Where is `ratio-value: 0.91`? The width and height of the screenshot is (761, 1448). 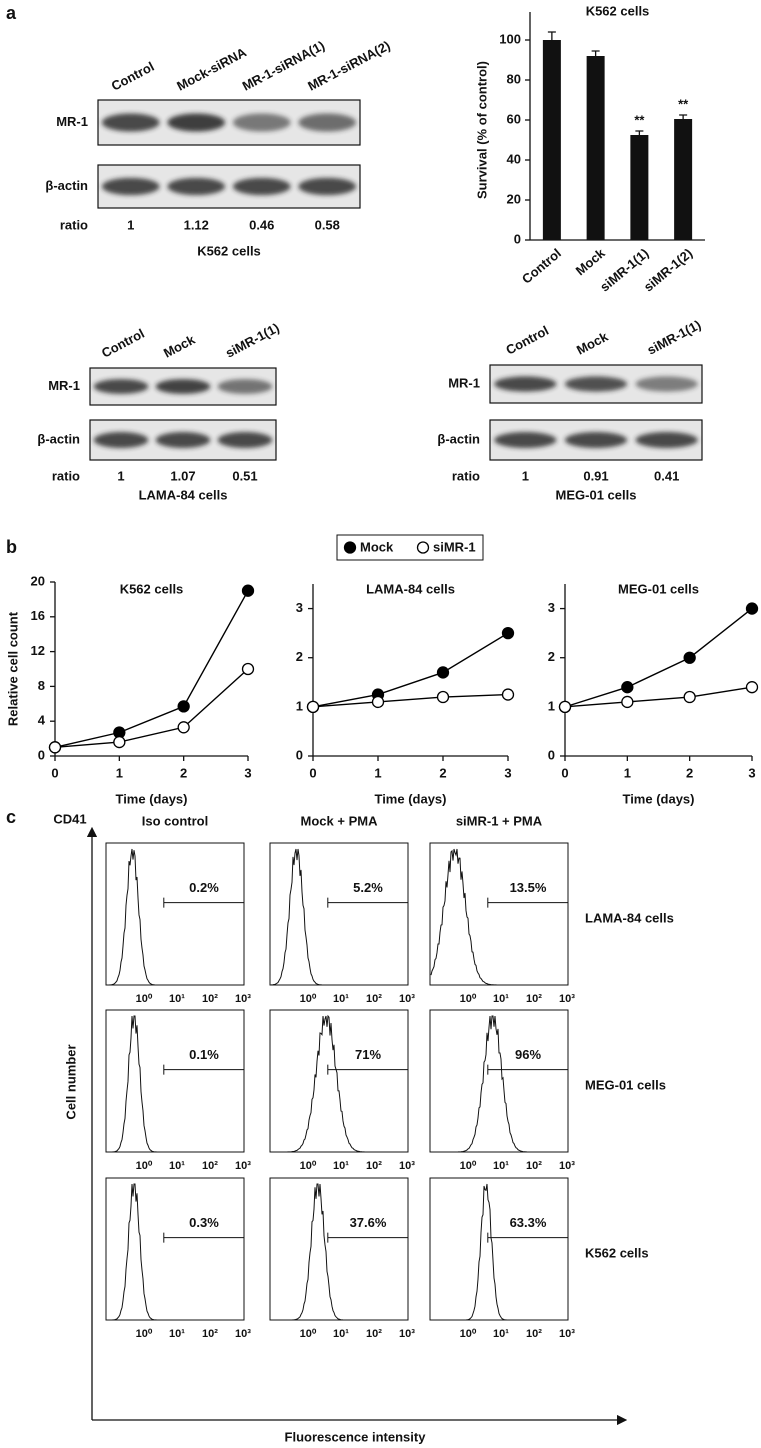 ratio-value: 0.91 is located at coordinates (595, 475).